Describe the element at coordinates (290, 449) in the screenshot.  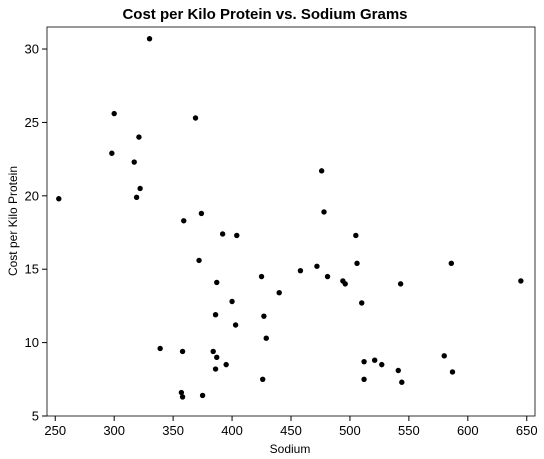
I see `x-axis-label: Sodium` at that location.